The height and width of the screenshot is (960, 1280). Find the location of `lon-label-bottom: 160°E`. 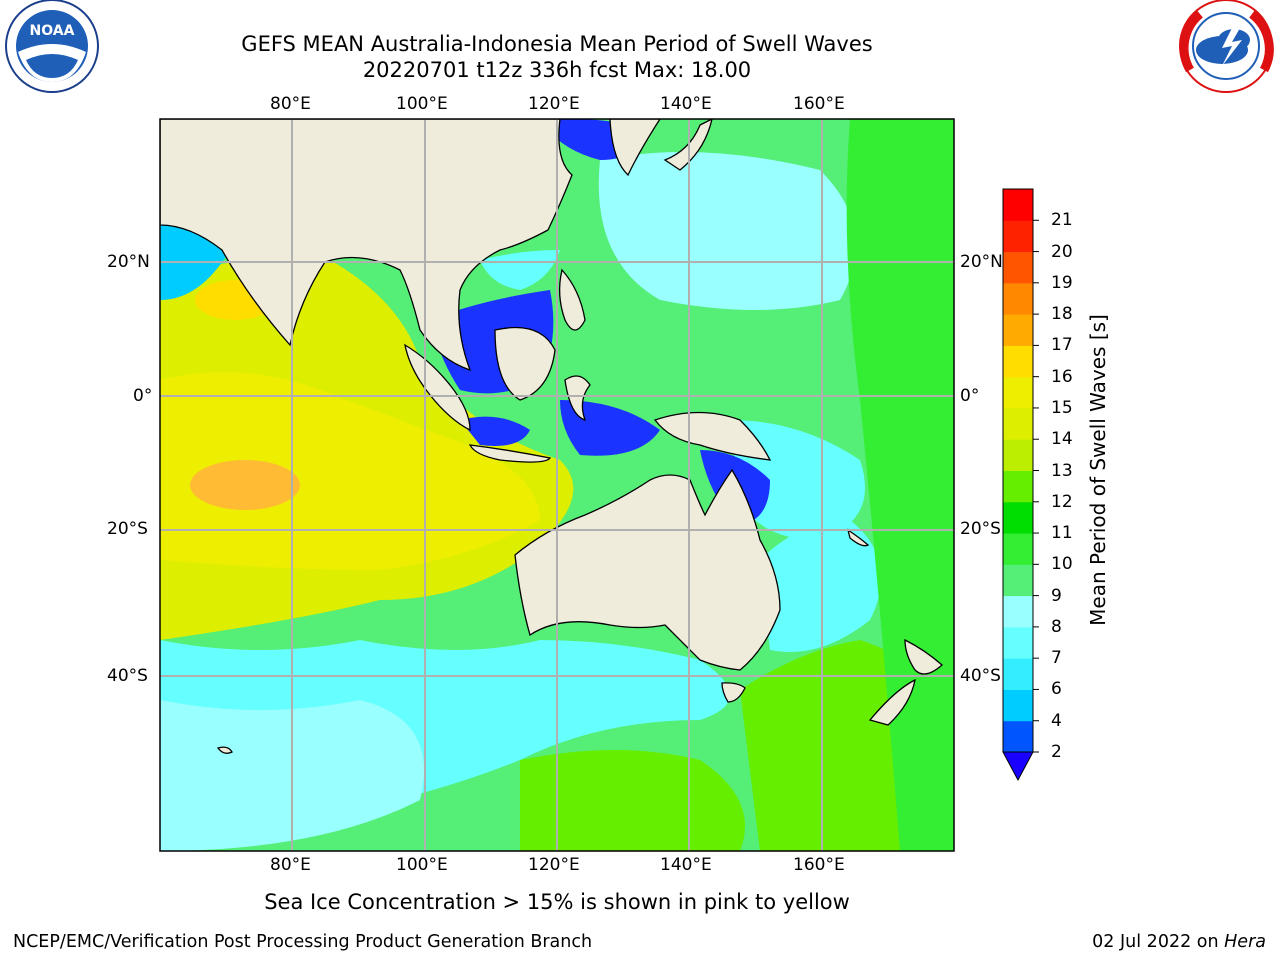

lon-label-bottom: 160°E is located at coordinates (819, 865).